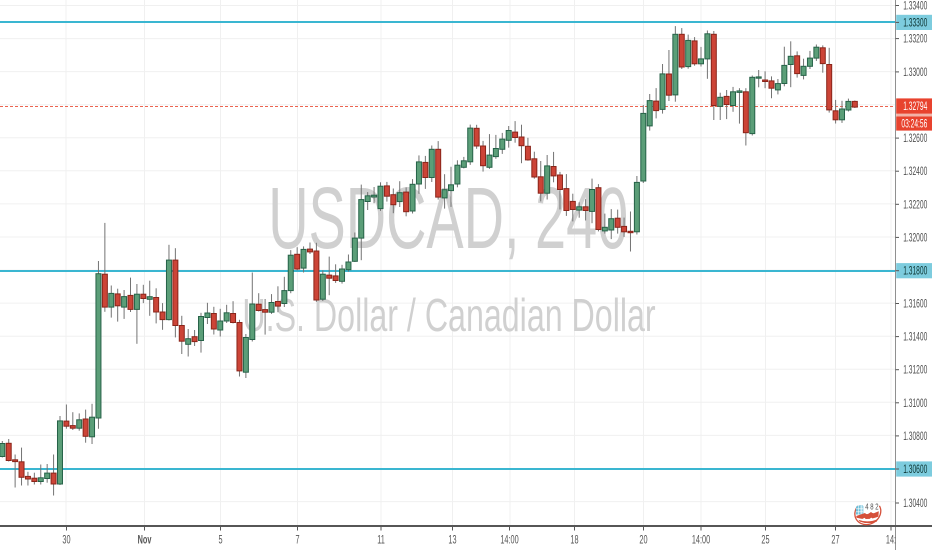  I want to click on svg-text: 1.31400, so click(915, 336).